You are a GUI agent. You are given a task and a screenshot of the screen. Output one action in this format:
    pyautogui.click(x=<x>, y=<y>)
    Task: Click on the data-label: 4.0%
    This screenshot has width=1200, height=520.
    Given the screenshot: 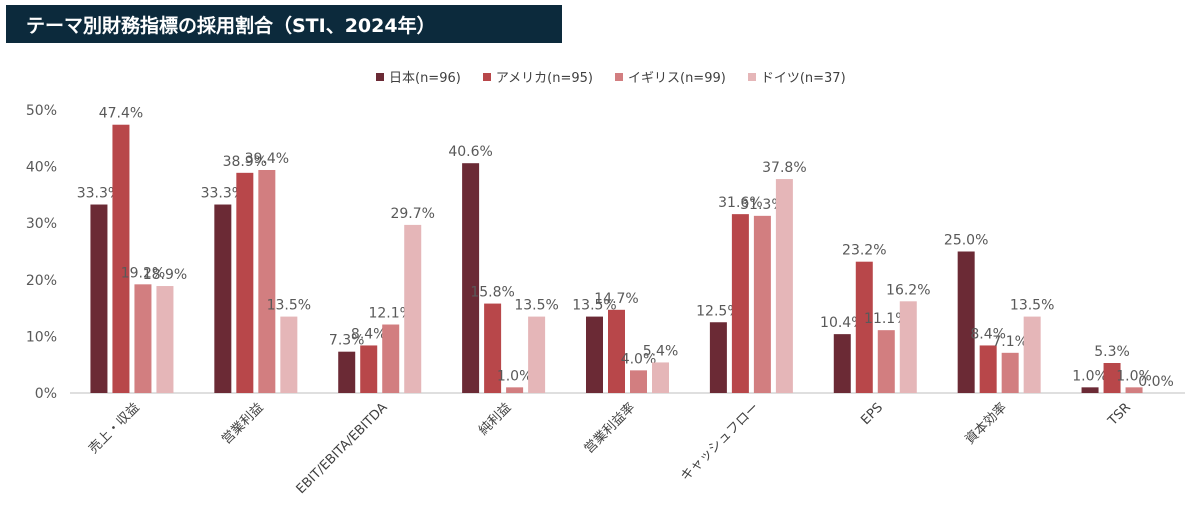 What is the action you would take?
    pyautogui.click(x=639, y=359)
    